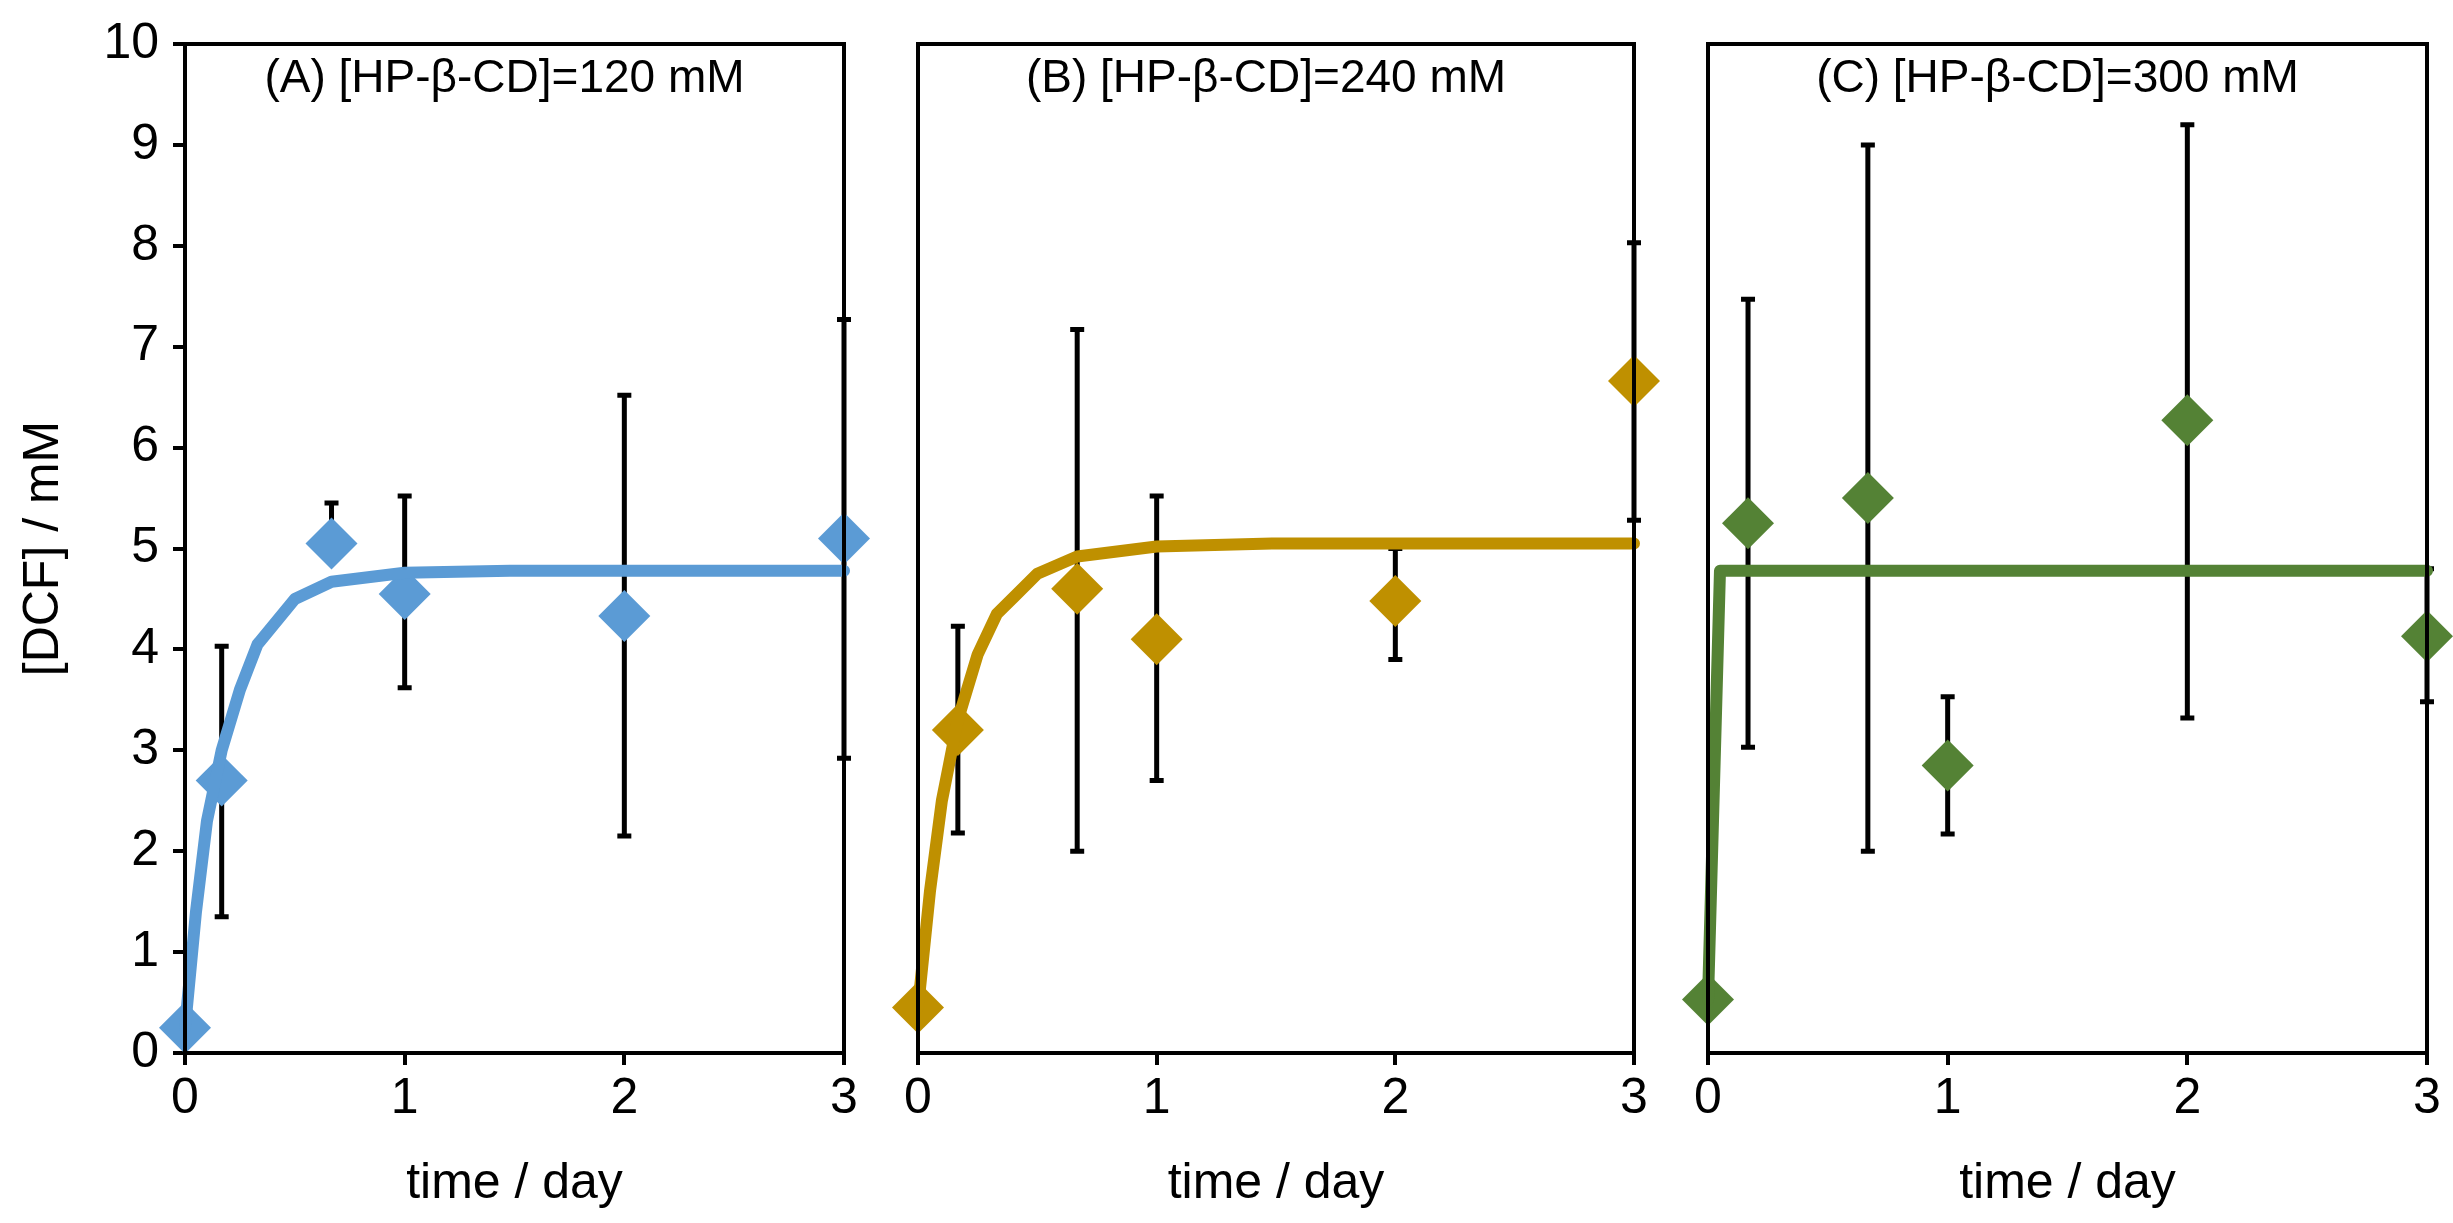 The width and height of the screenshot is (2453, 1223). I want to click on y-tick-label: 10, so click(131, 40).